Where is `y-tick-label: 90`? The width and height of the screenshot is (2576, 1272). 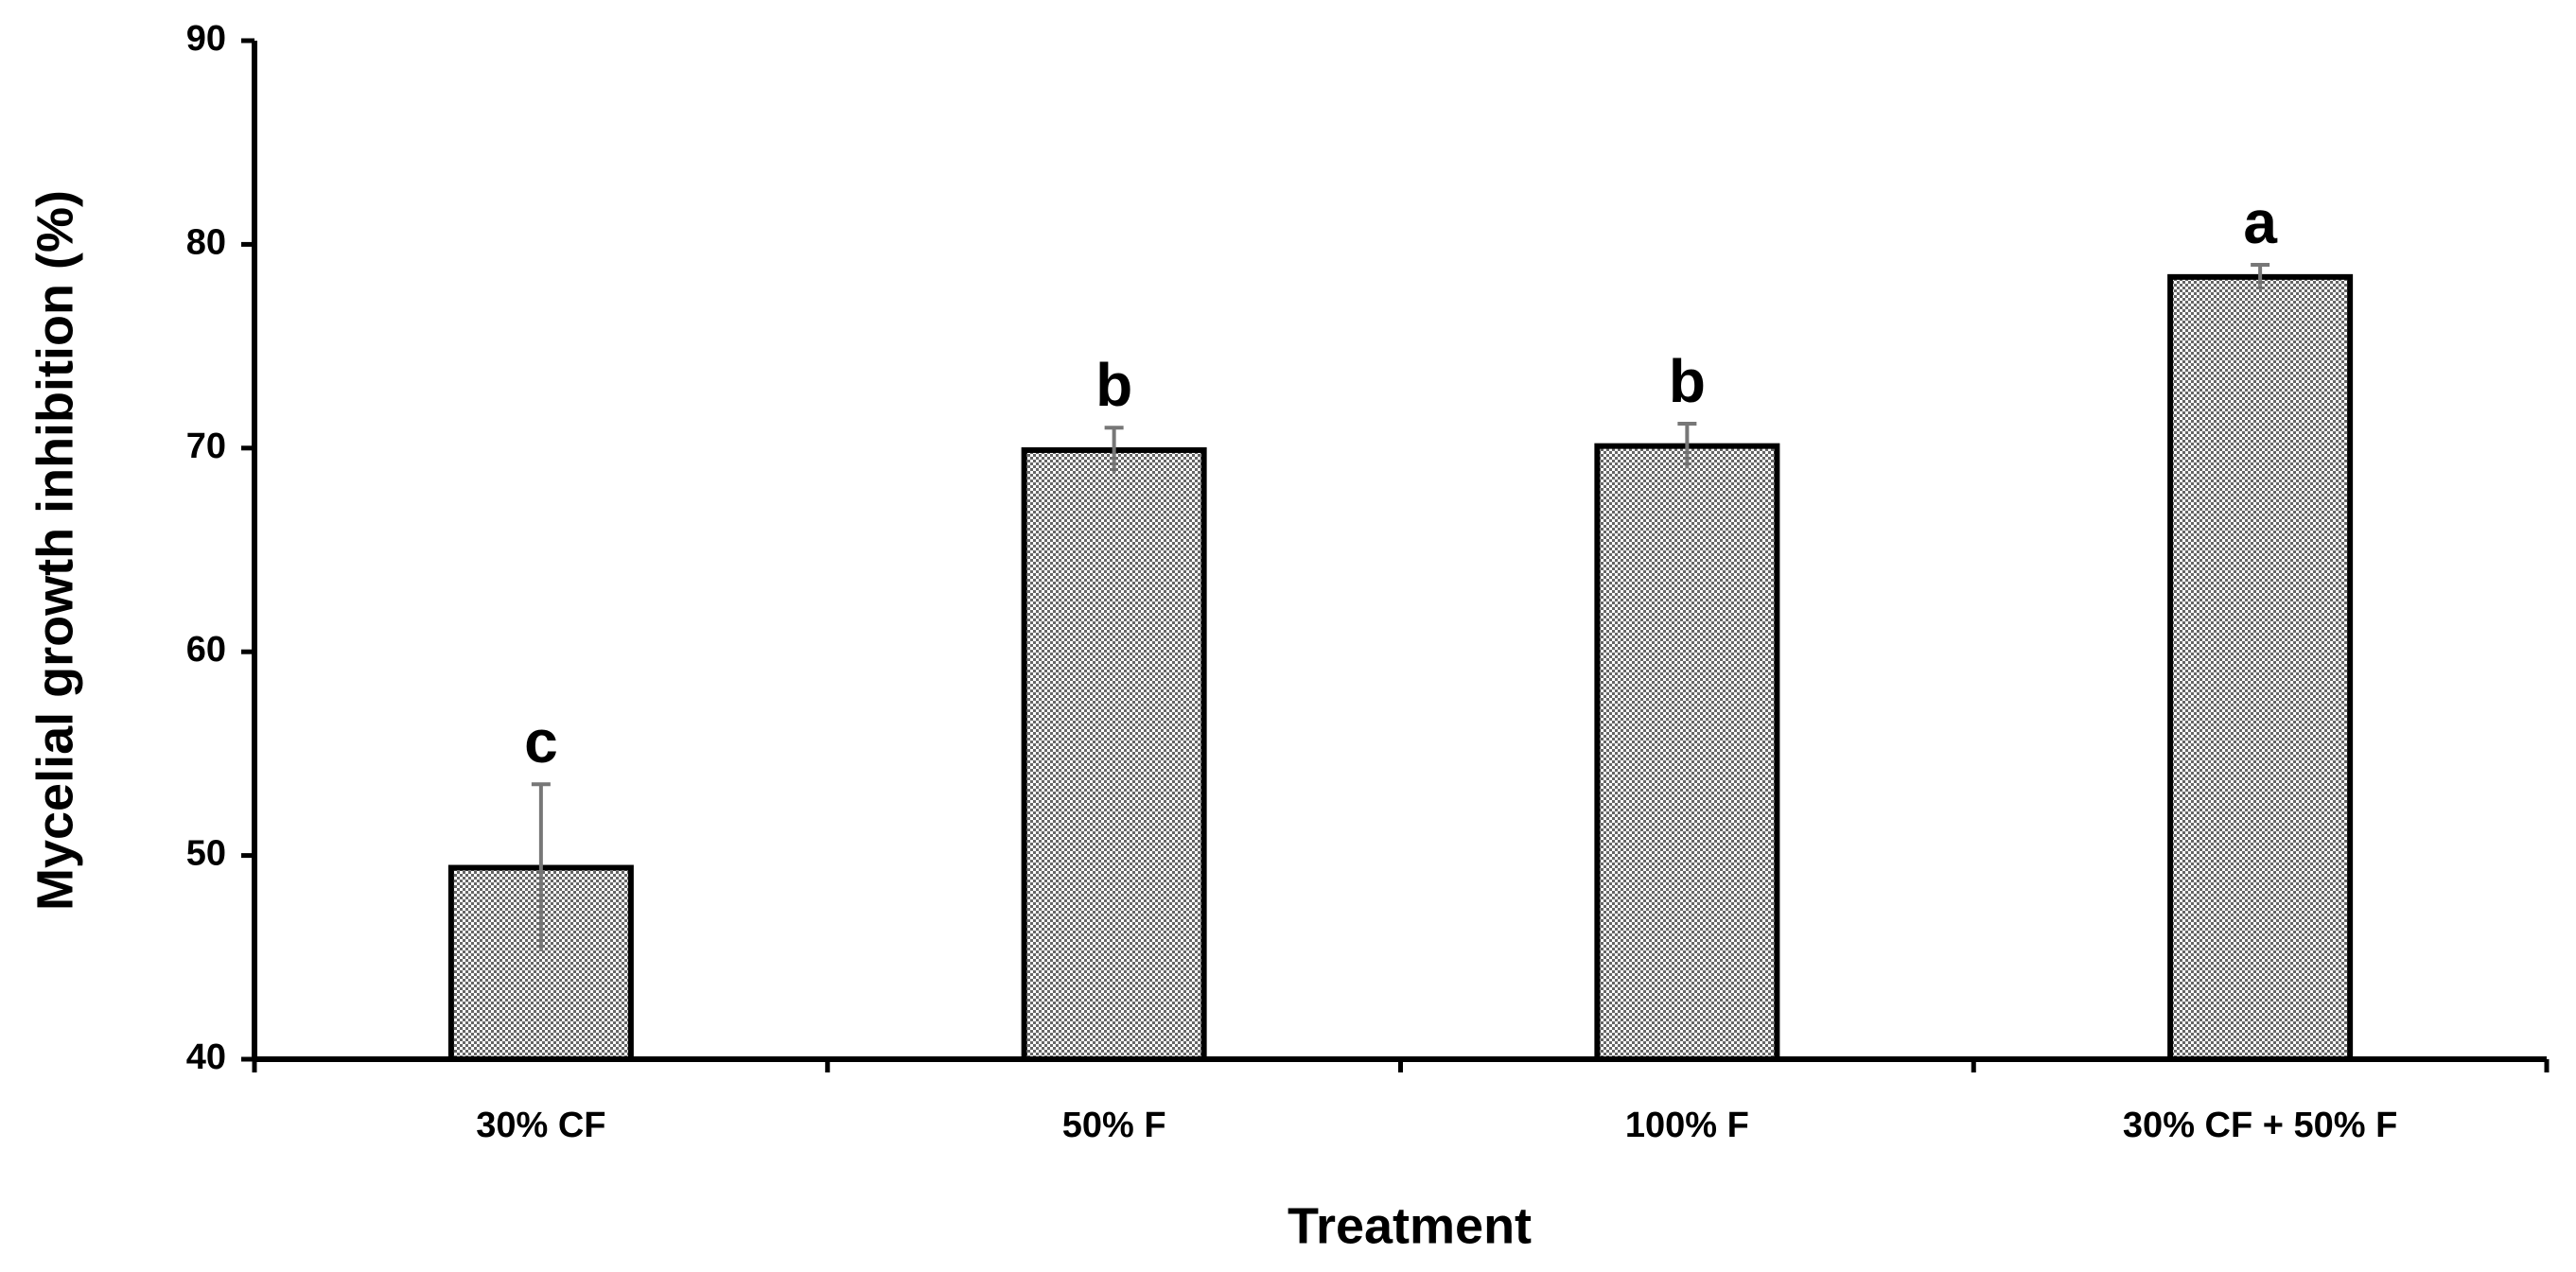 y-tick-label: 90 is located at coordinates (206, 39).